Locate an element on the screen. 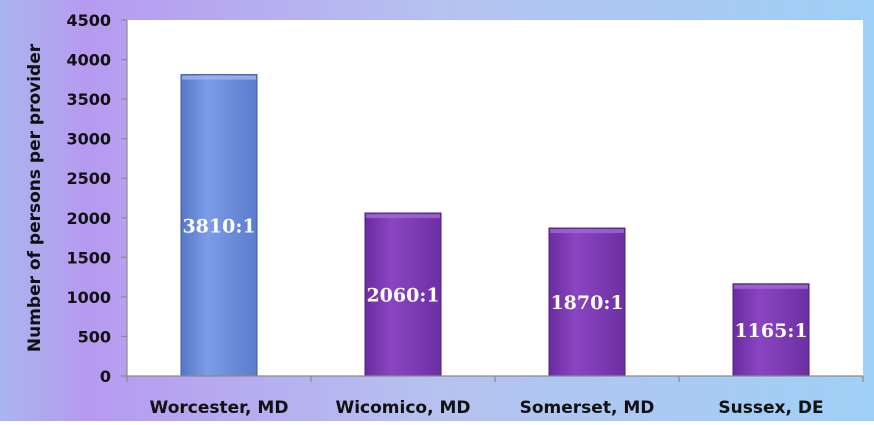  y-tick-label-4: 2000 is located at coordinates (88, 218).